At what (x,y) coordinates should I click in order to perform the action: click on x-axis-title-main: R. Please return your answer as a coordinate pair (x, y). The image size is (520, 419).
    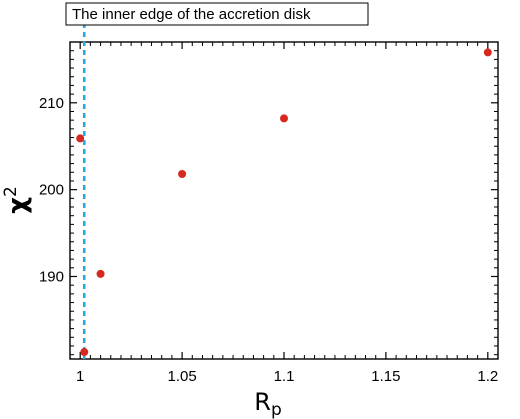
    Looking at the image, I should click on (262, 402).